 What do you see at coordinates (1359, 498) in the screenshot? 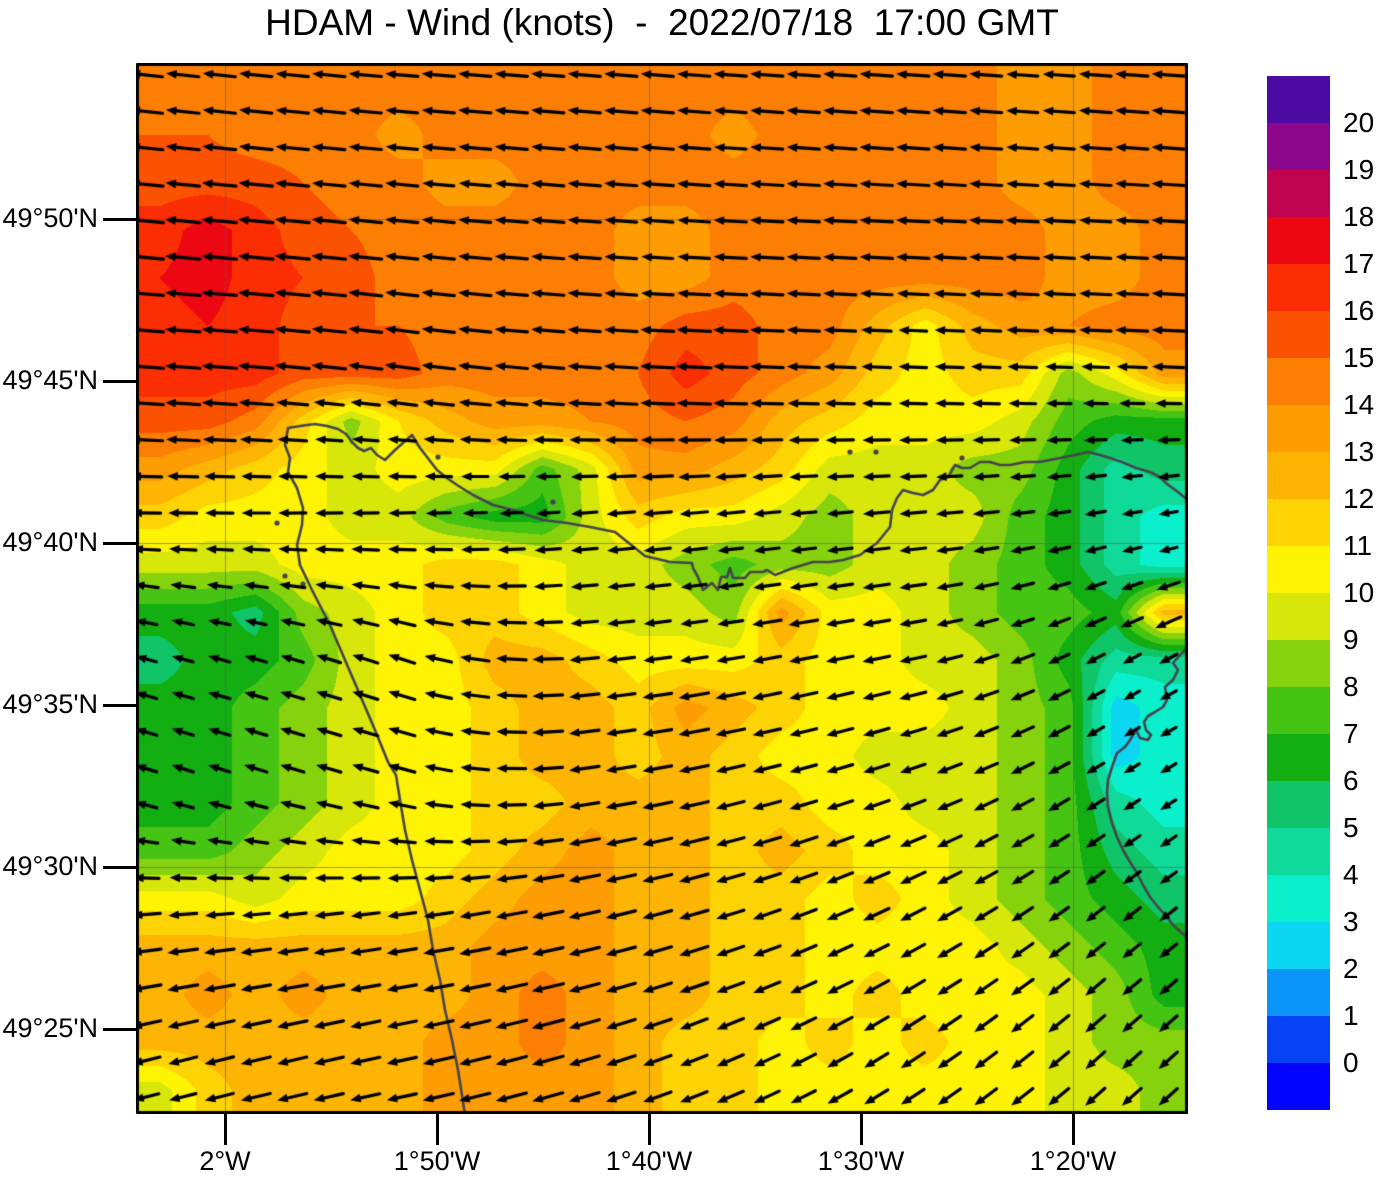
I see `colorbar-label: 12` at bounding box center [1359, 498].